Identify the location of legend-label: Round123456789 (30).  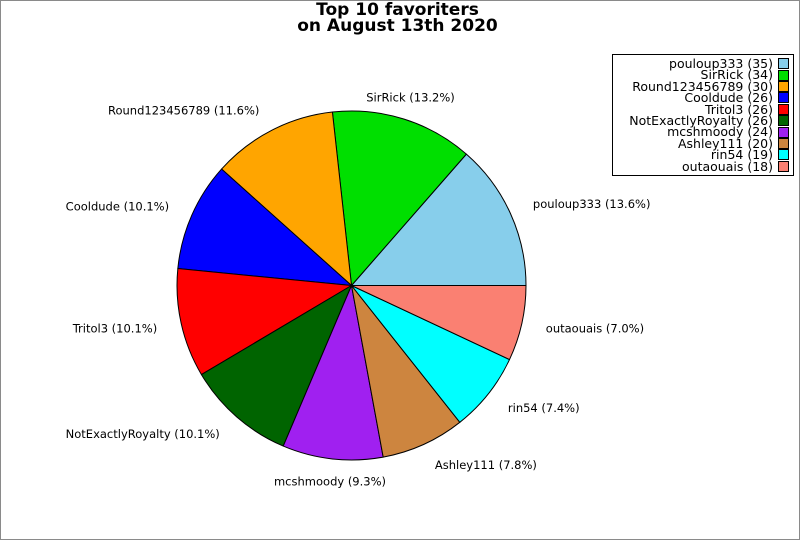
(702, 86).